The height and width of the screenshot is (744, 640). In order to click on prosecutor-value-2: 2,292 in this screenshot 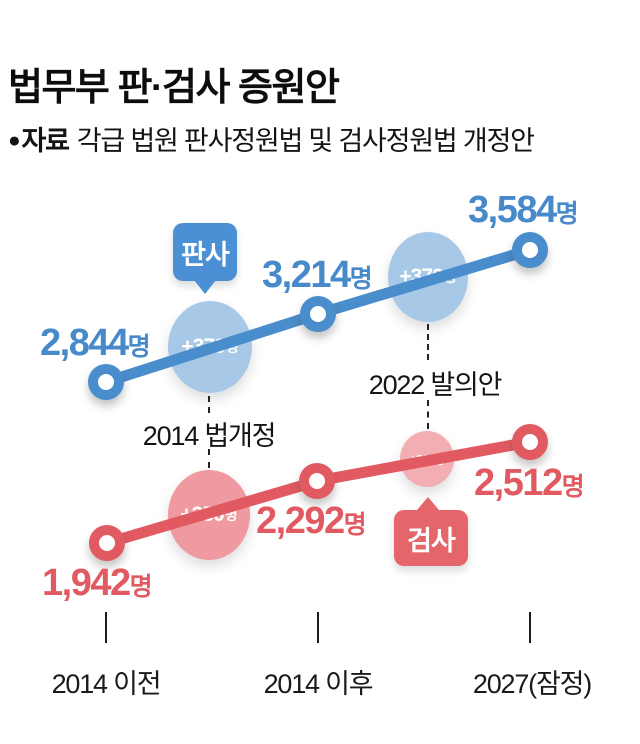, I will do `click(300, 521)`.